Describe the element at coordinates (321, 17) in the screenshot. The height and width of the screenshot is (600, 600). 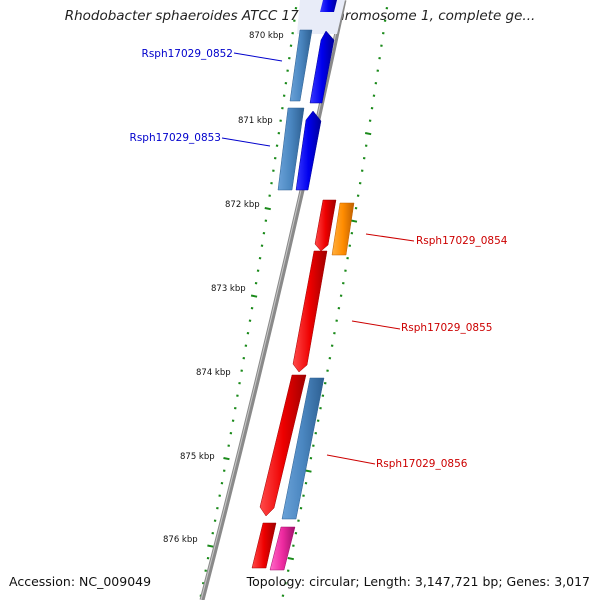
I see `ring-shading` at that location.